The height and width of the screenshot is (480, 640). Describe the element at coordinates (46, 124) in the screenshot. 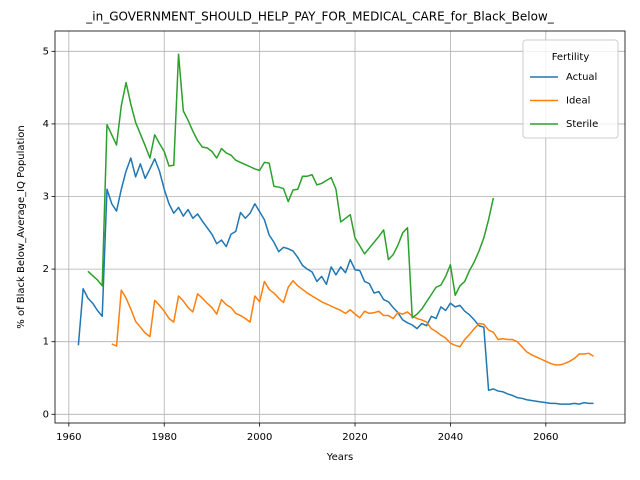

I see `y-tick-label: 4` at that location.